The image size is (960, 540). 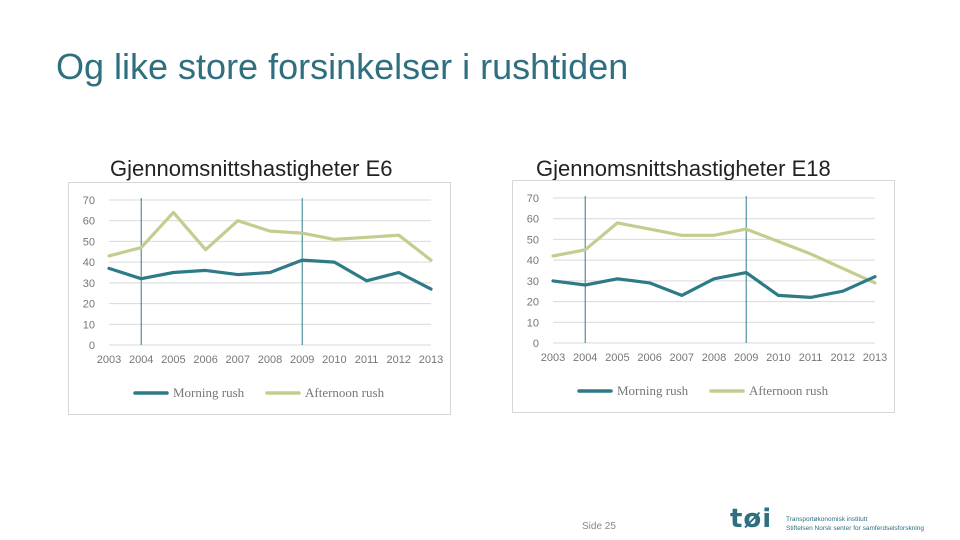 I want to click on e6-y-tick-0: 0, so click(x=92, y=346).